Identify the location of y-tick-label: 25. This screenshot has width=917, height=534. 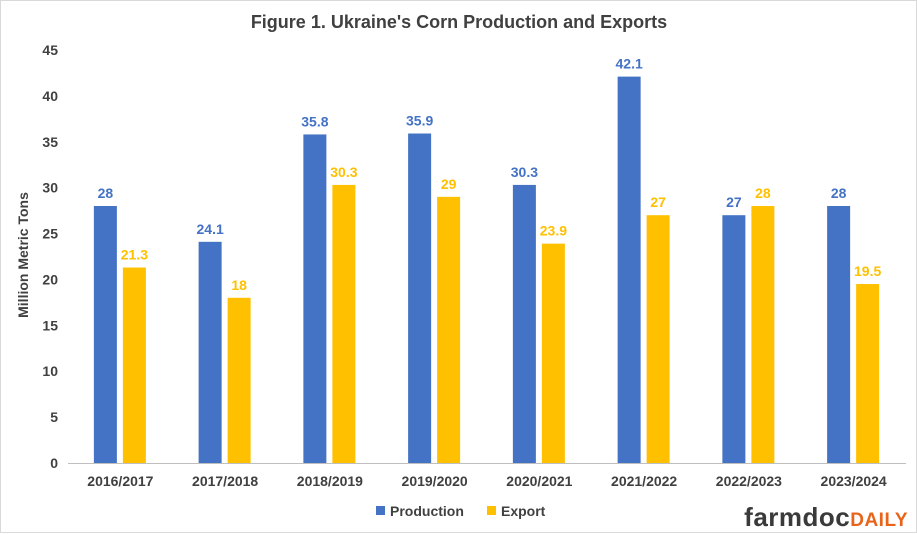
(50, 234).